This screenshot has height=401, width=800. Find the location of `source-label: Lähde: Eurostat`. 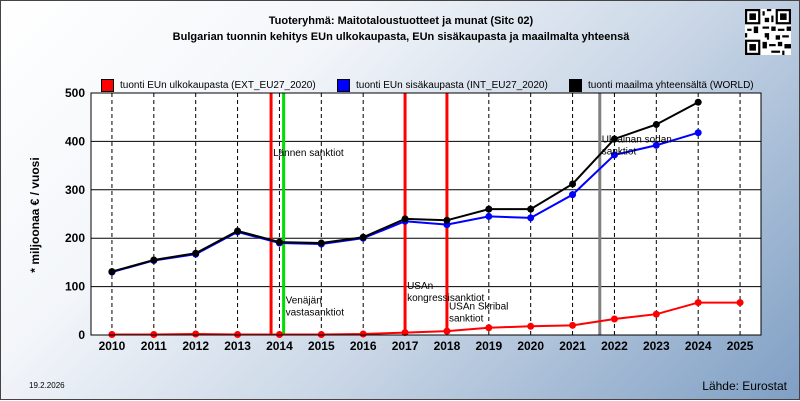

source-label: Lähde: Eurostat is located at coordinates (744, 386).